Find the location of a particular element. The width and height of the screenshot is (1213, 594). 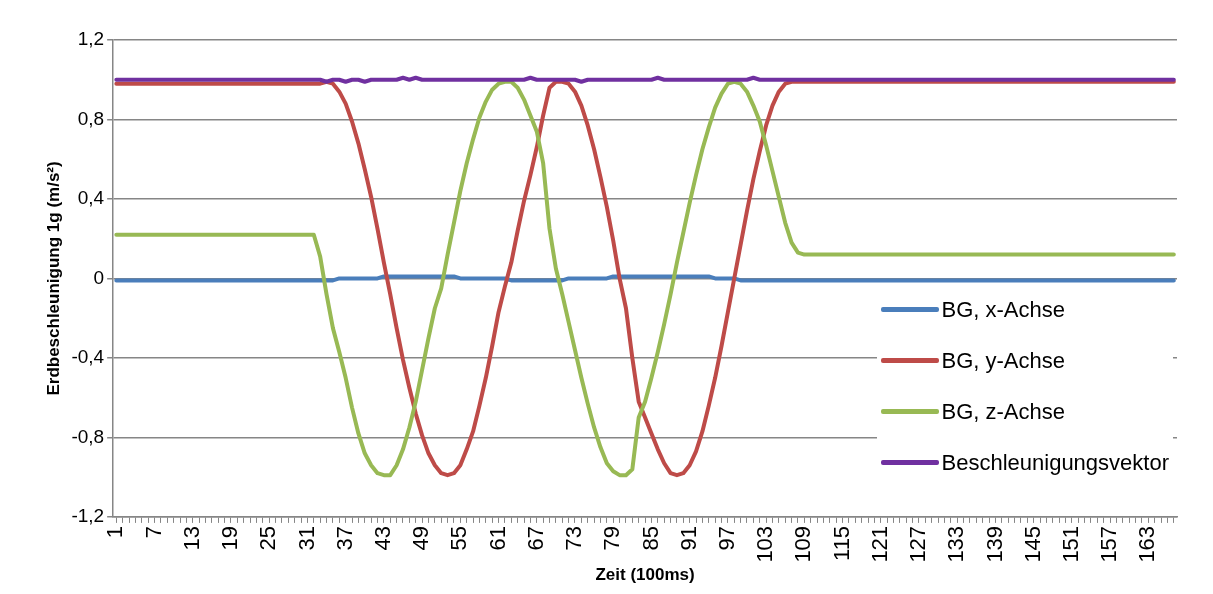

x-tick-label: 163 is located at coordinates (1147, 544).